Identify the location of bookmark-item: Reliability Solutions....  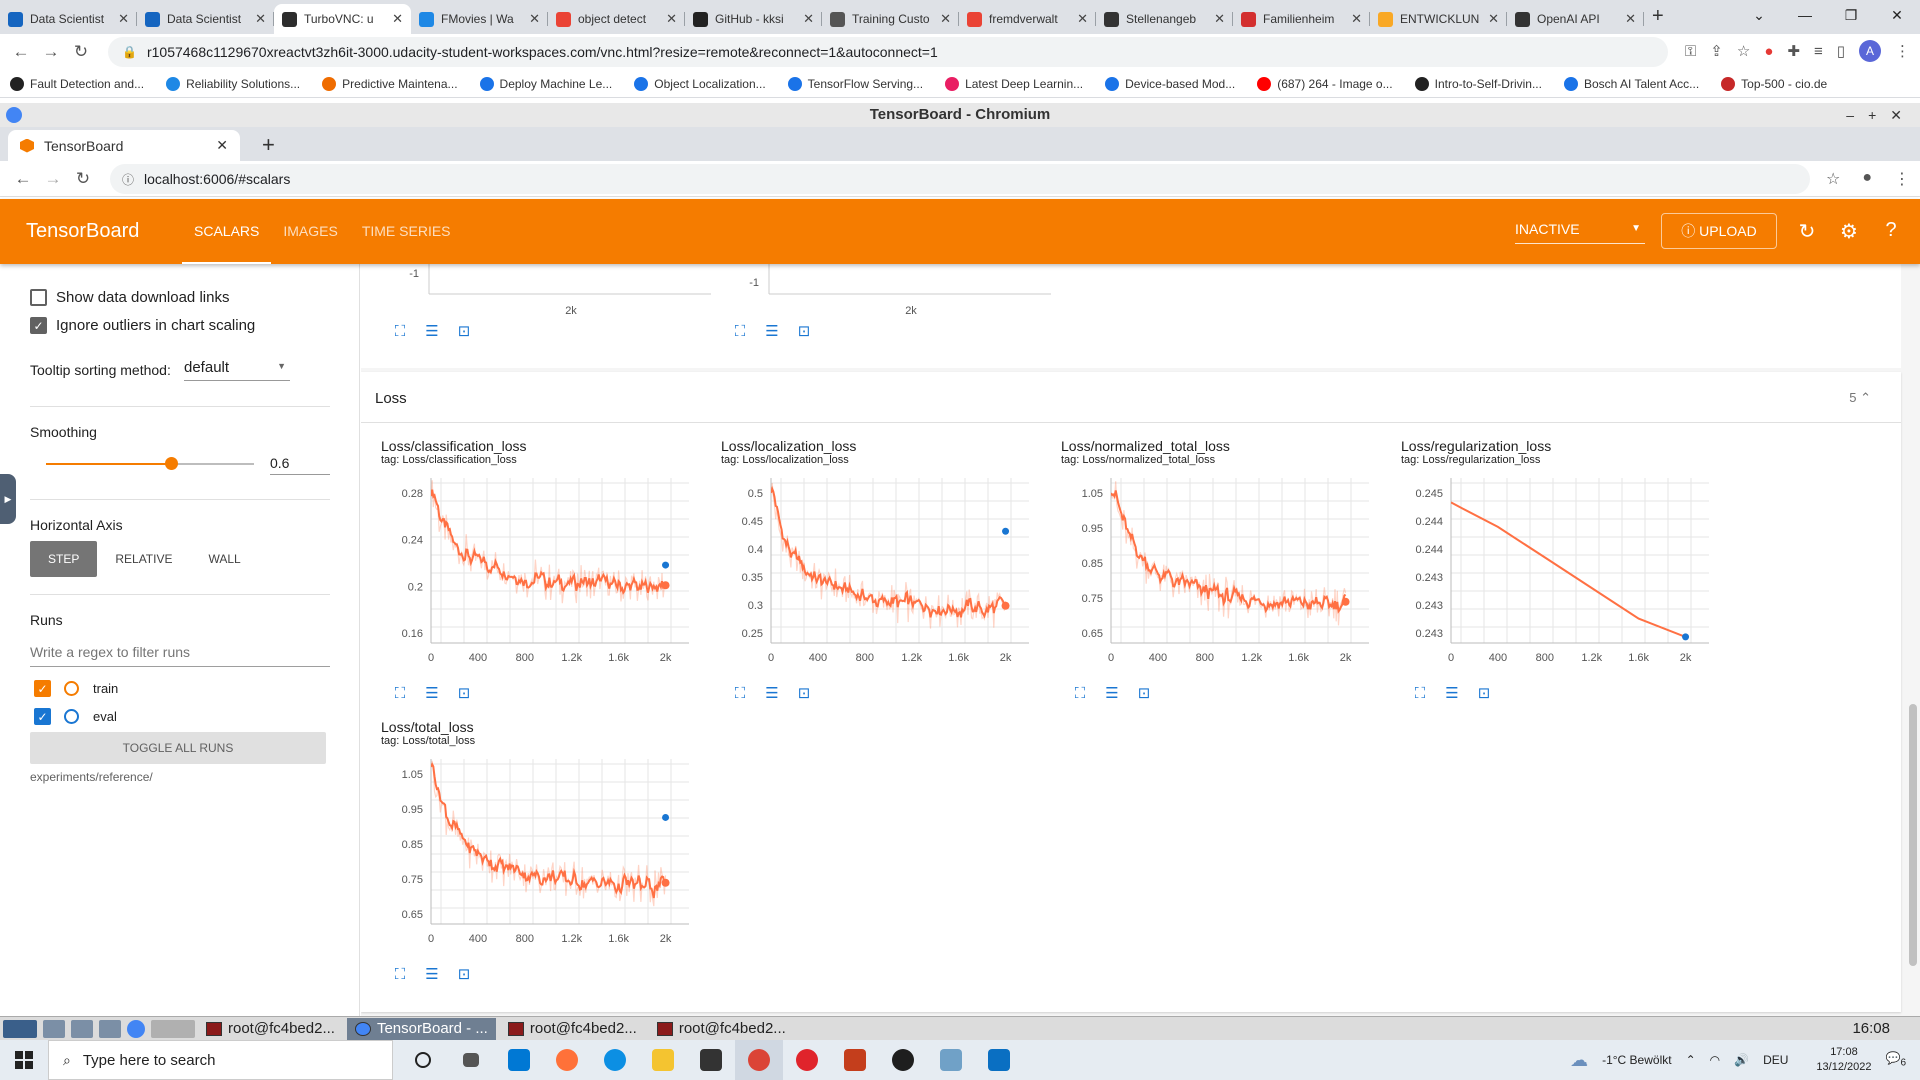
(233, 83).